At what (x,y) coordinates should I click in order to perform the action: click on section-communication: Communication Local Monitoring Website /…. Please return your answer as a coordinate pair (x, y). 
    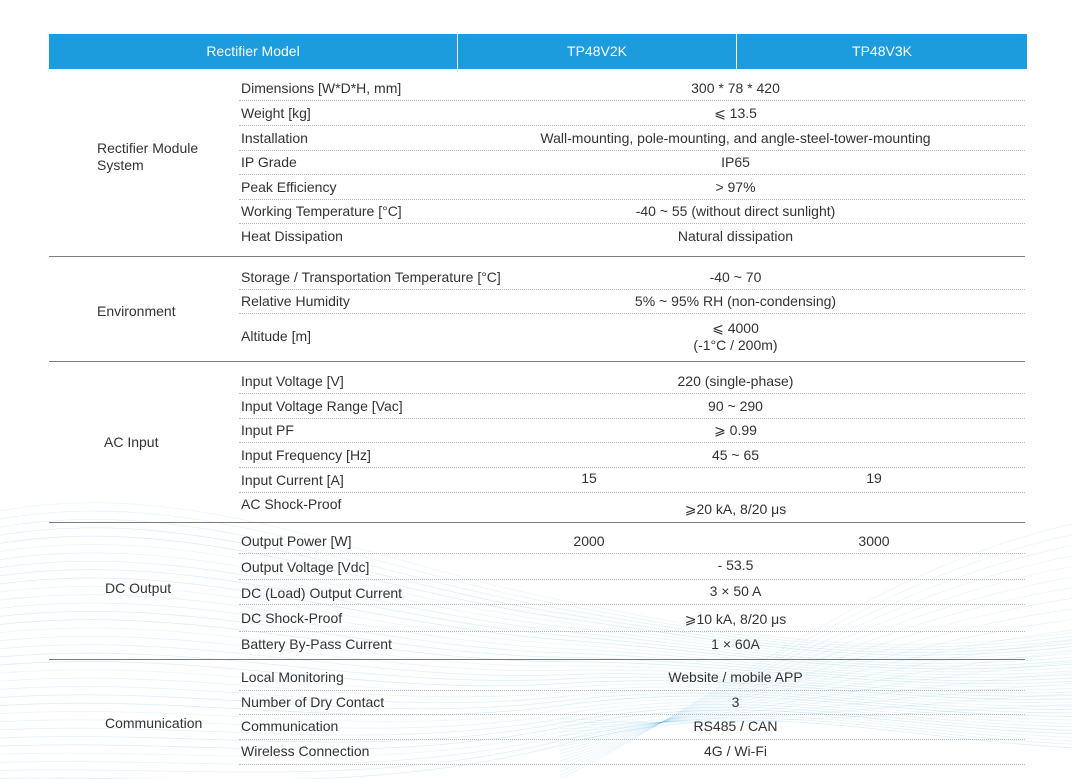
    Looking at the image, I should click on (538, 719).